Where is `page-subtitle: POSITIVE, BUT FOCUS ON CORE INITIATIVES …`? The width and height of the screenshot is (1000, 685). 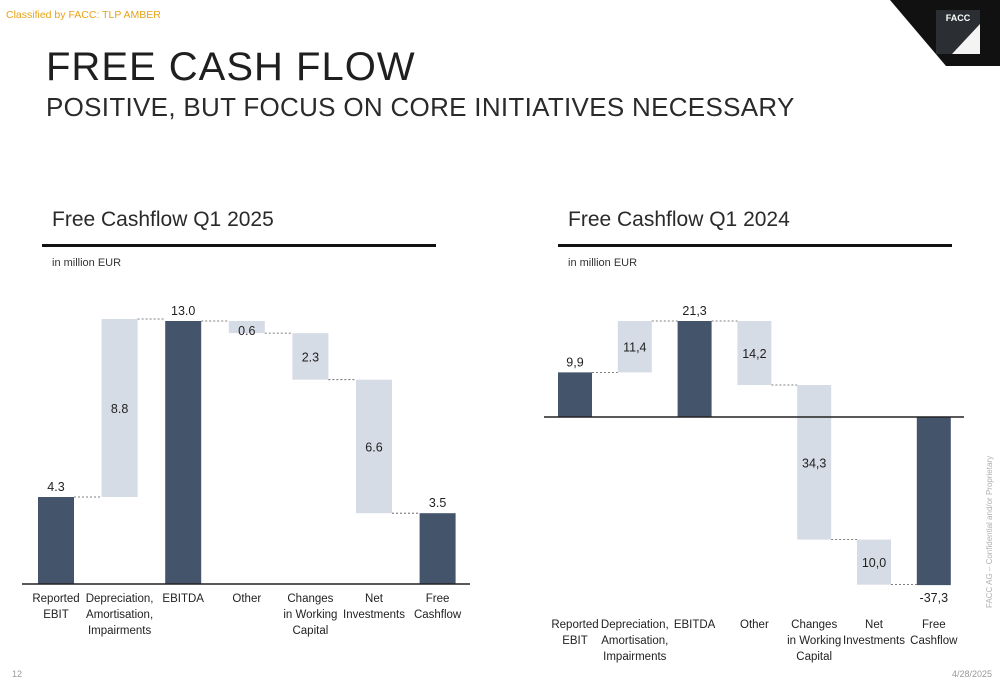 page-subtitle: POSITIVE, BUT FOCUS ON CORE INITIATIVES … is located at coordinates (420, 107).